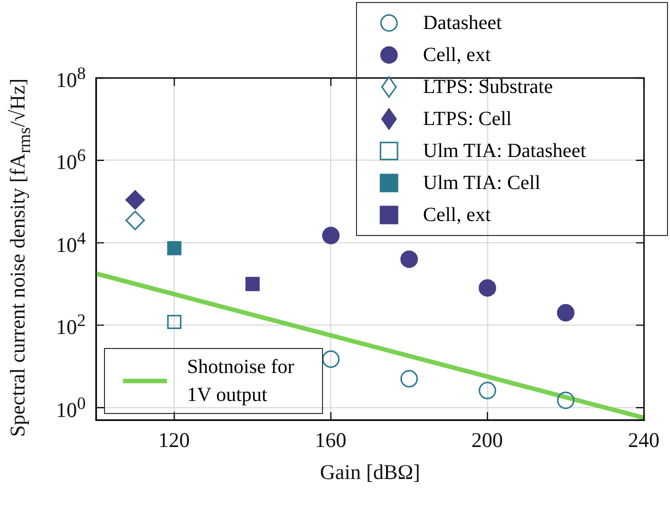 The image size is (670, 524). What do you see at coordinates (174, 440) in the screenshot?
I see `x-tick-label: 120` at bounding box center [174, 440].